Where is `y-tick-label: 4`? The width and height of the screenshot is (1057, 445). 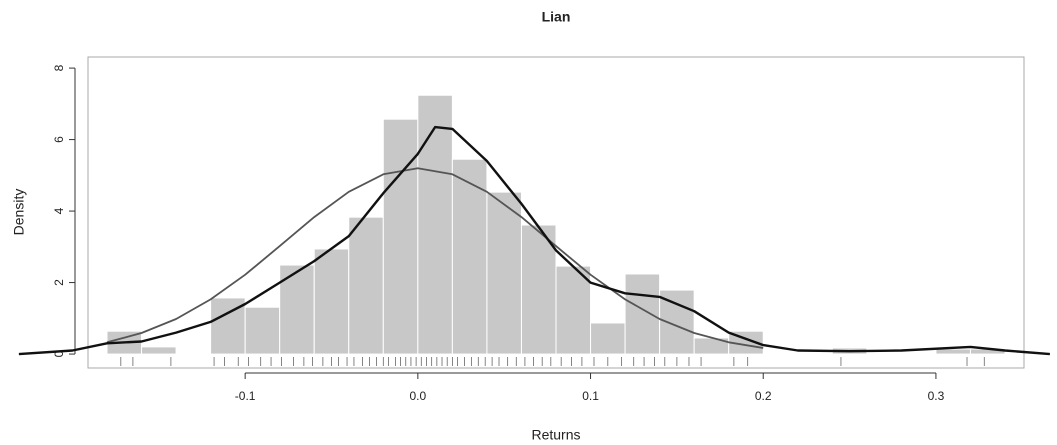
y-tick-label: 4 is located at coordinates (59, 210).